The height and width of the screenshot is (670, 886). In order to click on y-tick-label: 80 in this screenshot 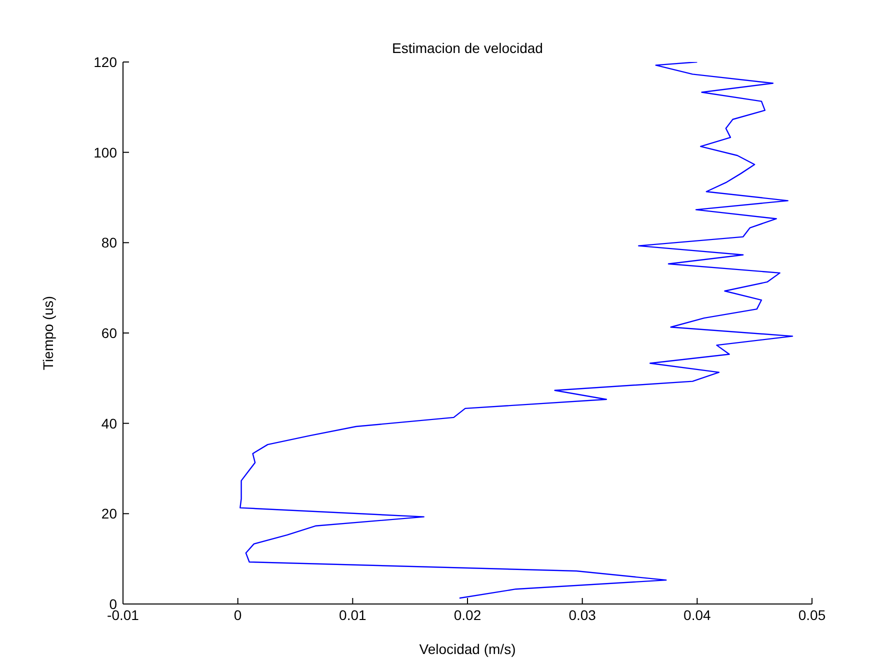, I will do `click(109, 242)`.